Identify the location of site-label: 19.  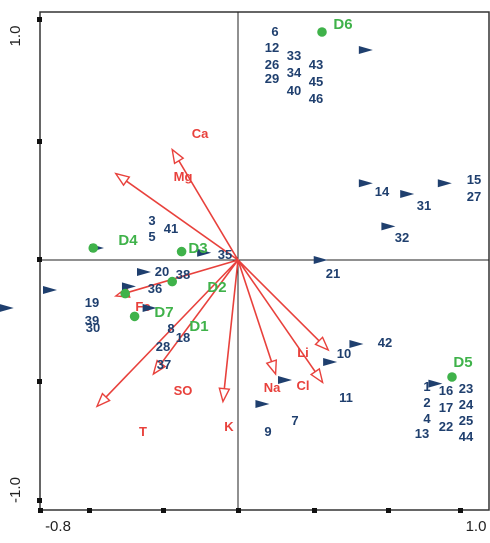
(92, 302).